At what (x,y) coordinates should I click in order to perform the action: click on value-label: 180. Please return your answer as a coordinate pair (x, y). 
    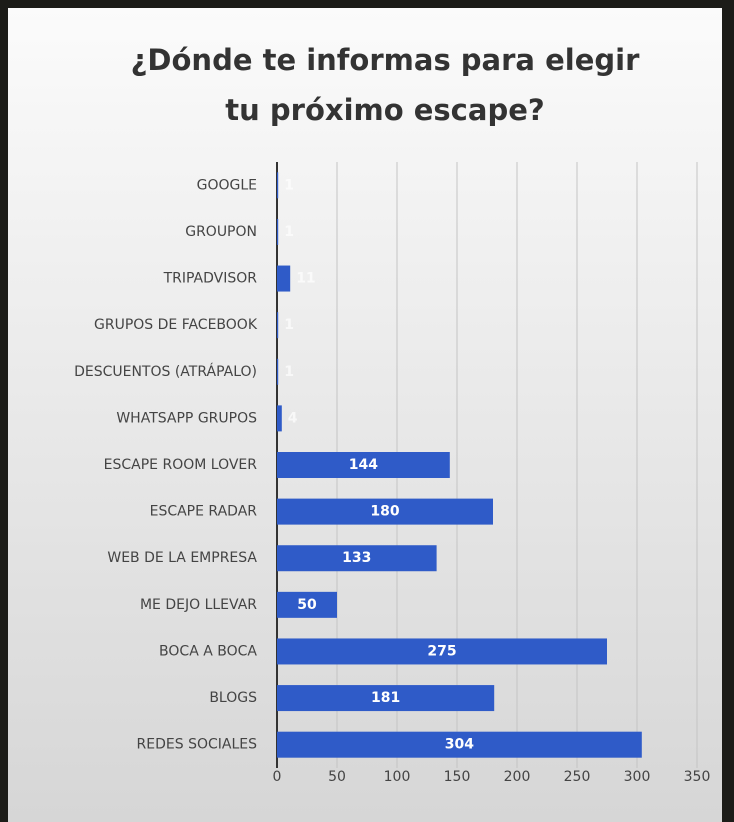
    Looking at the image, I should click on (384, 512).